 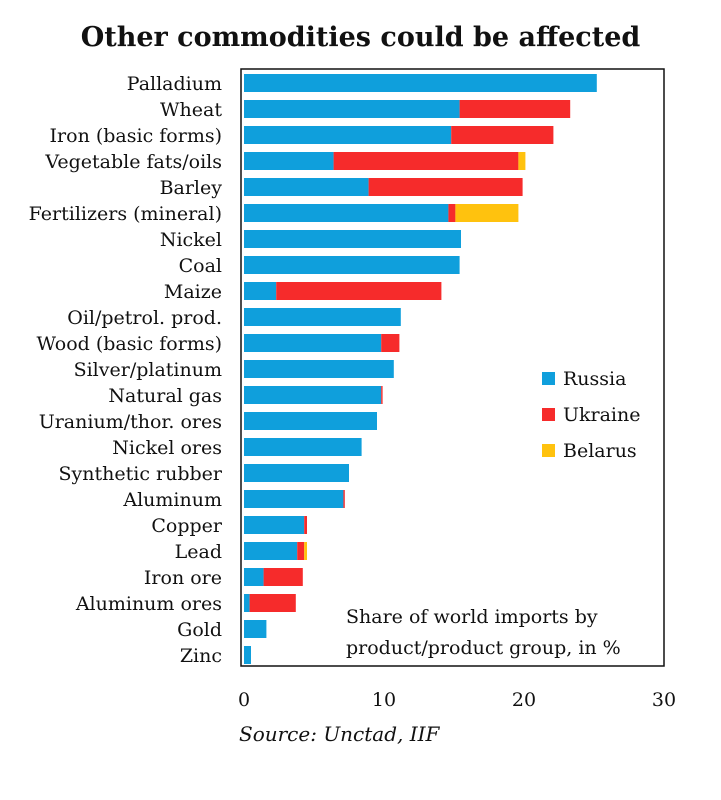 What do you see at coordinates (130, 422) in the screenshot?
I see `category-label: Uranium/thor. ores` at bounding box center [130, 422].